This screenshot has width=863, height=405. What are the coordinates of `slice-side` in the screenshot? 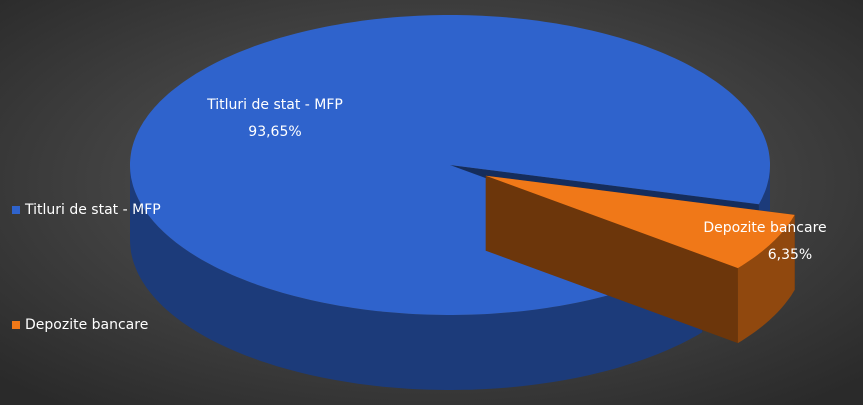 It's located at (766, 279).